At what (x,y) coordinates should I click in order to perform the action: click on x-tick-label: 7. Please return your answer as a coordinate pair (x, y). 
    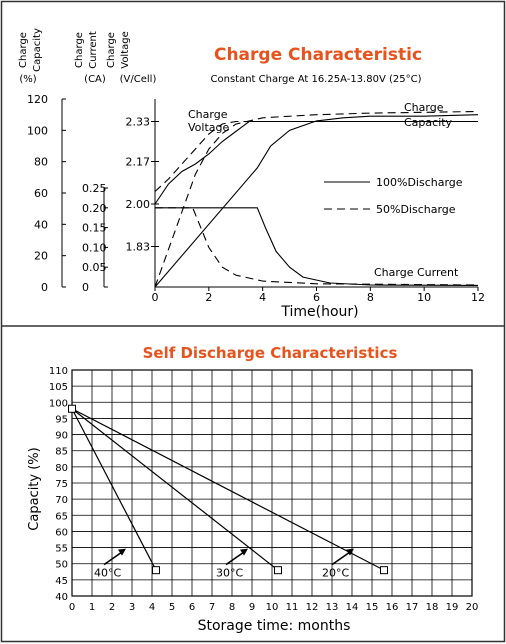
    Looking at the image, I should click on (212, 607).